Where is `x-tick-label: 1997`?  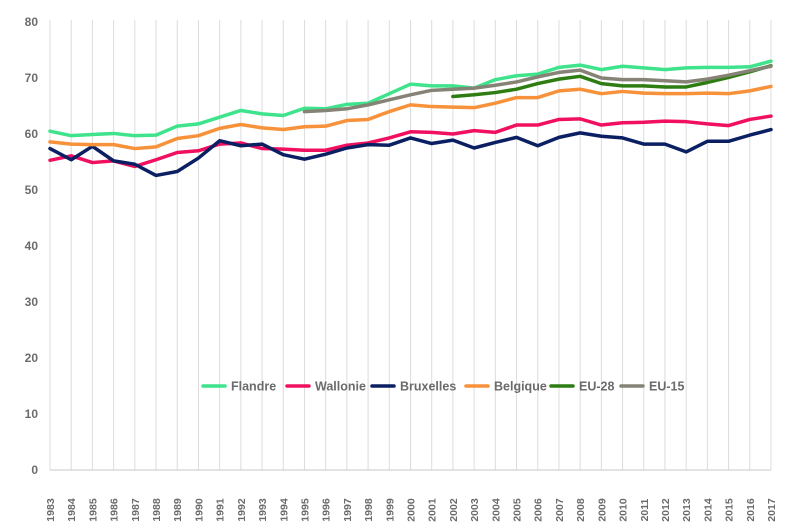 x-tick-label: 1997 is located at coordinates (348, 510).